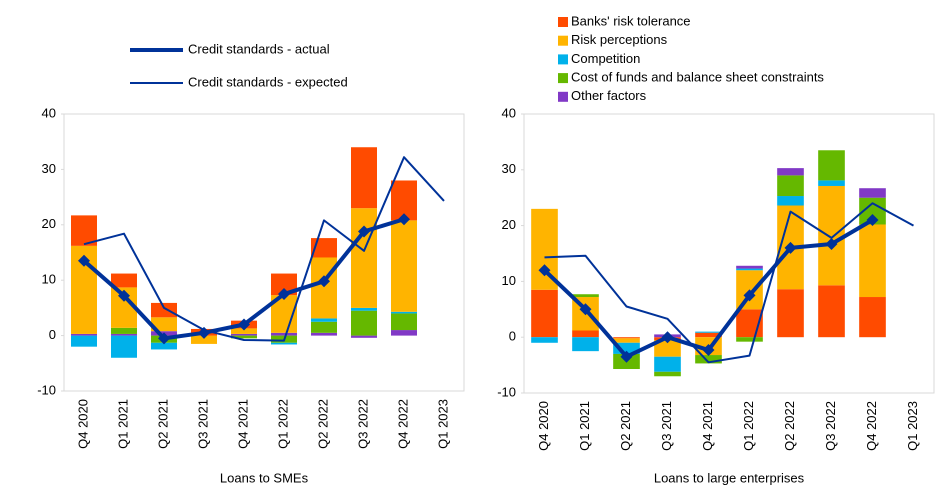  What do you see at coordinates (789, 426) in the screenshot?
I see `x-tick-label: Q2 2022` at bounding box center [789, 426].